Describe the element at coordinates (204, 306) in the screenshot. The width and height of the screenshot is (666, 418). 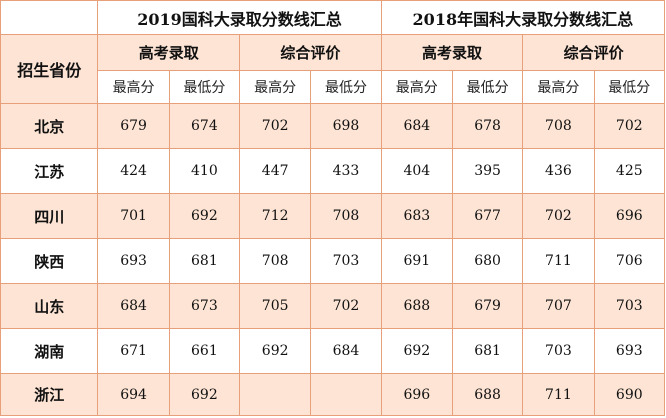
I see `score-cell: 673` at that location.